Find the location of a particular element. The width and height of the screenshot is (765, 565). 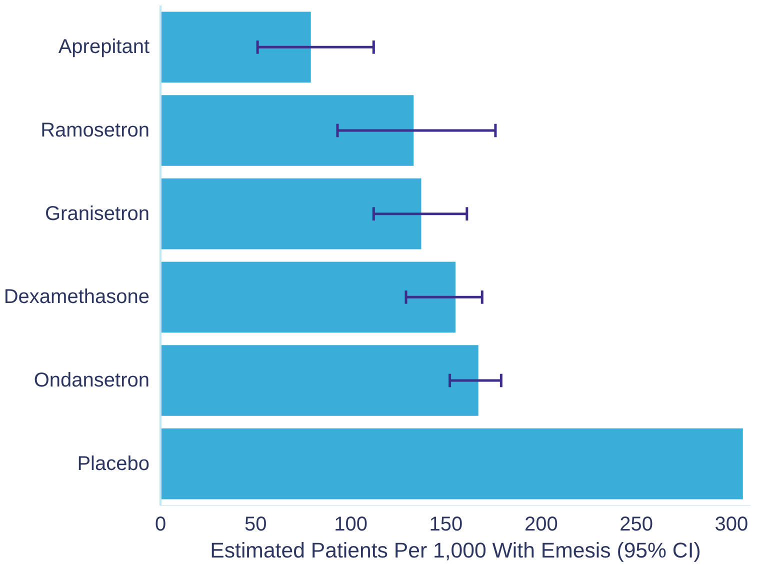

x-tick-label: 100 is located at coordinates (351, 525).